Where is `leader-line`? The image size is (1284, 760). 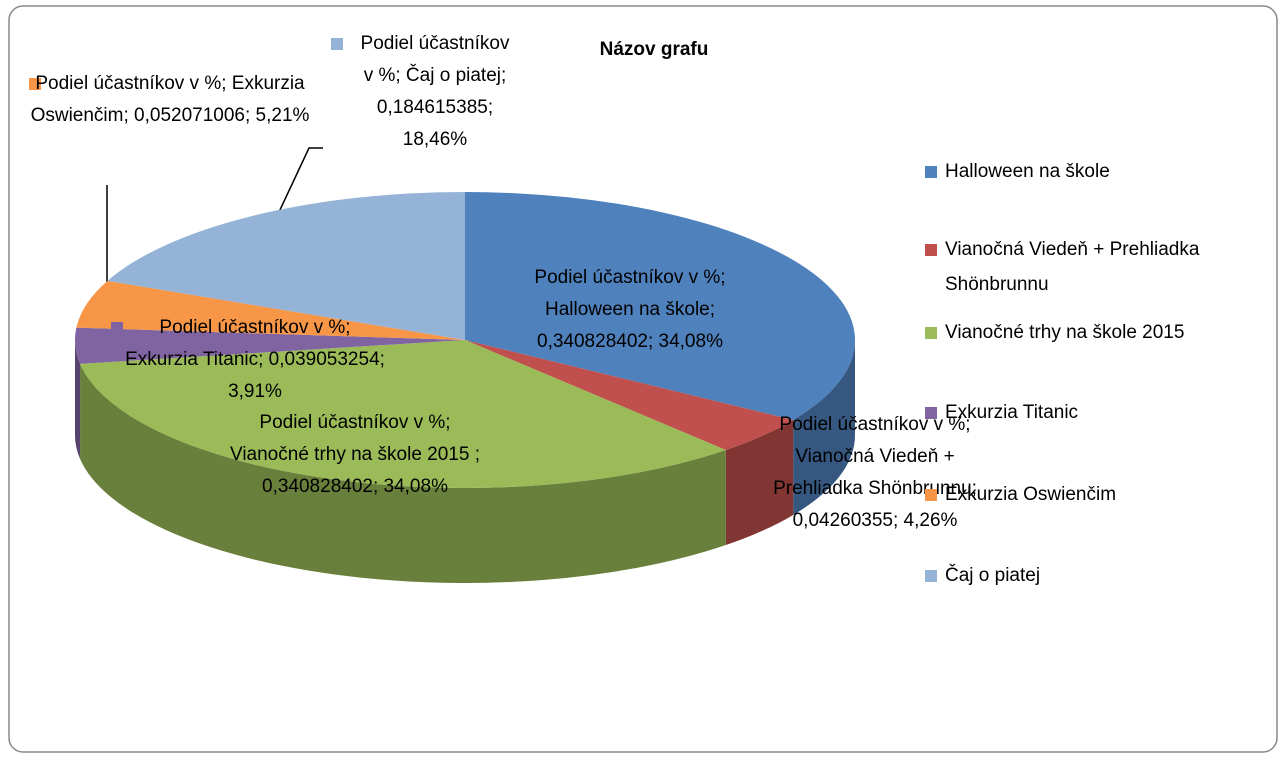 leader-line is located at coordinates (300, 180).